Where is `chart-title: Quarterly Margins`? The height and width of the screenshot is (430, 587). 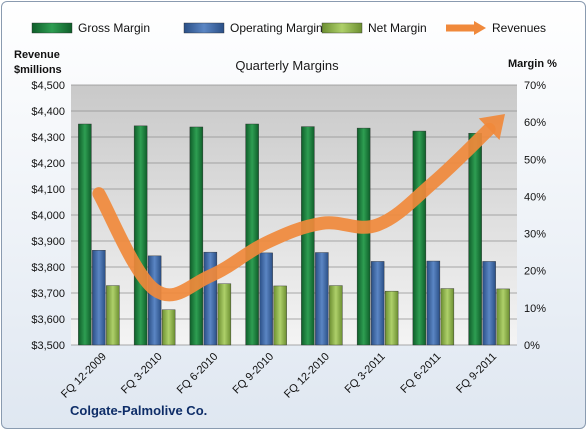
chart-title: Quarterly Margins is located at coordinates (287, 65).